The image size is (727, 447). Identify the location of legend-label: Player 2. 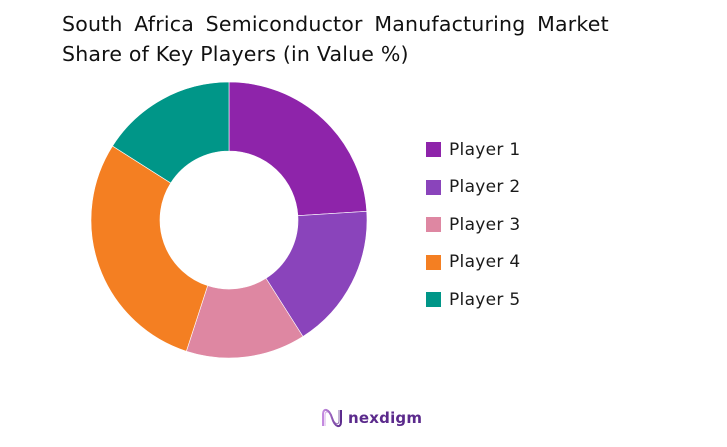
(485, 187).